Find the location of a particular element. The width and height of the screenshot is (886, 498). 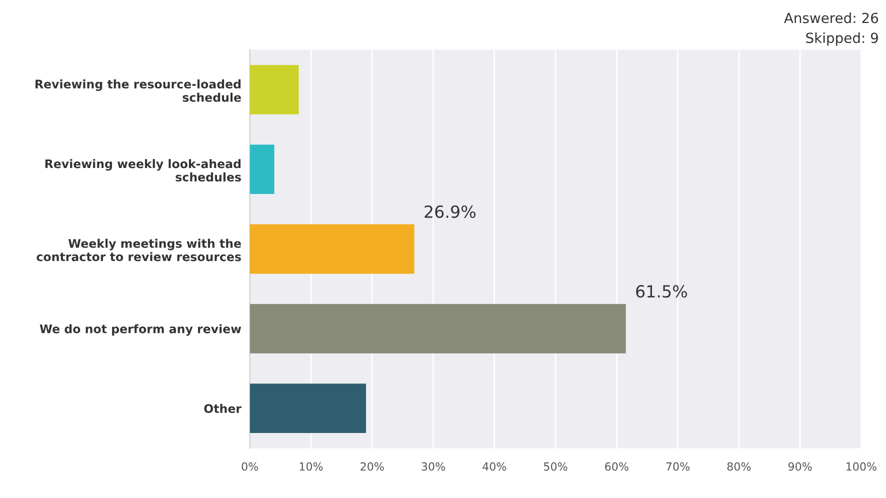

y-tick-label: Other is located at coordinates (223, 409).